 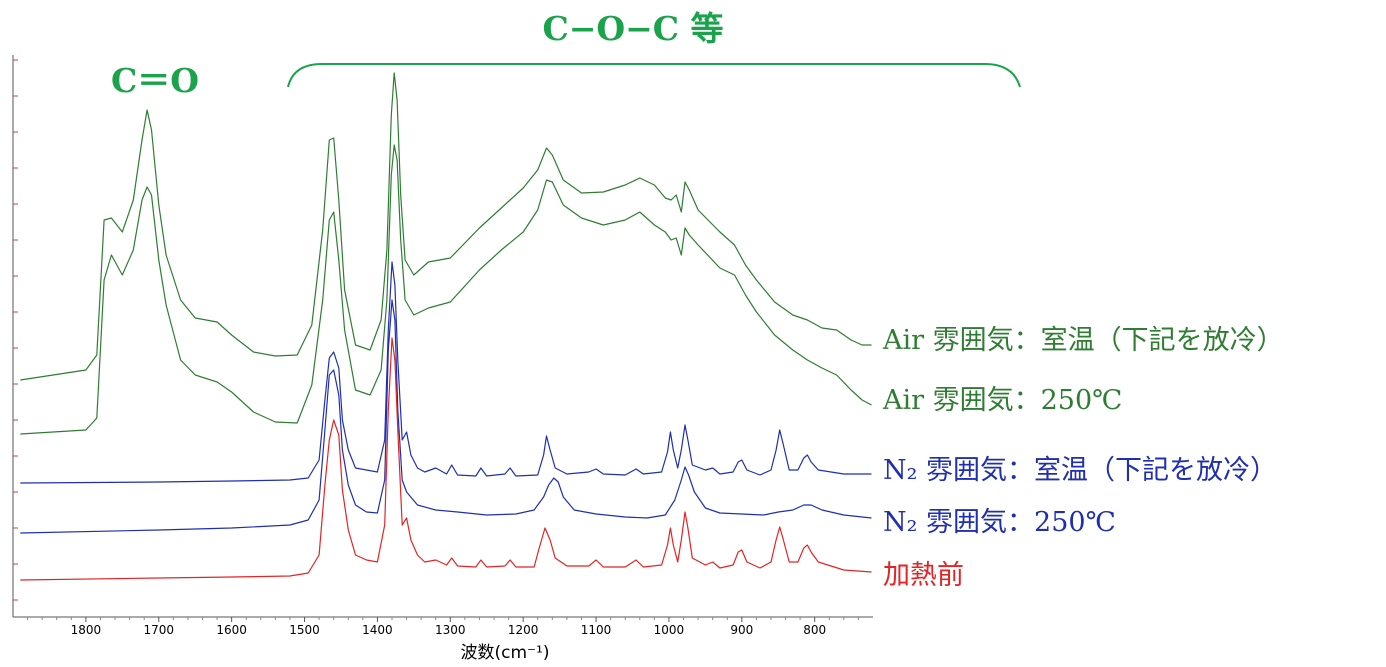 I want to click on x-tick-label: 1700, so click(x=158, y=630).